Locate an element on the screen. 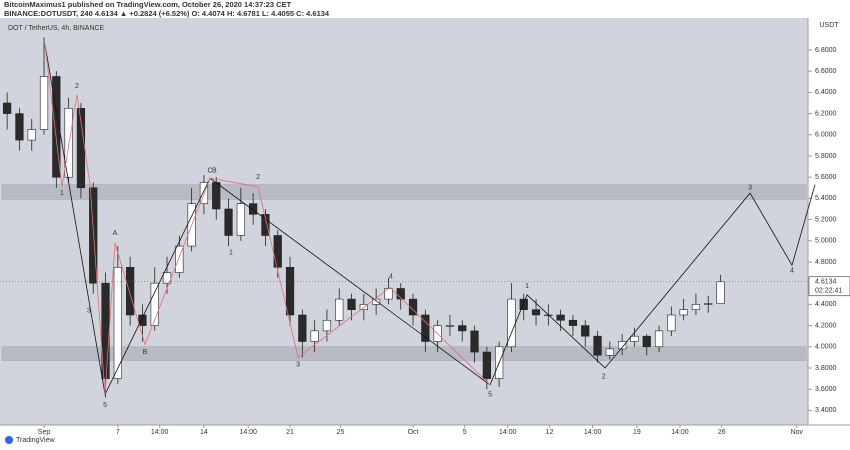 The width and height of the screenshot is (850, 450). last-price-label: 4.6134 is located at coordinates (826, 282).